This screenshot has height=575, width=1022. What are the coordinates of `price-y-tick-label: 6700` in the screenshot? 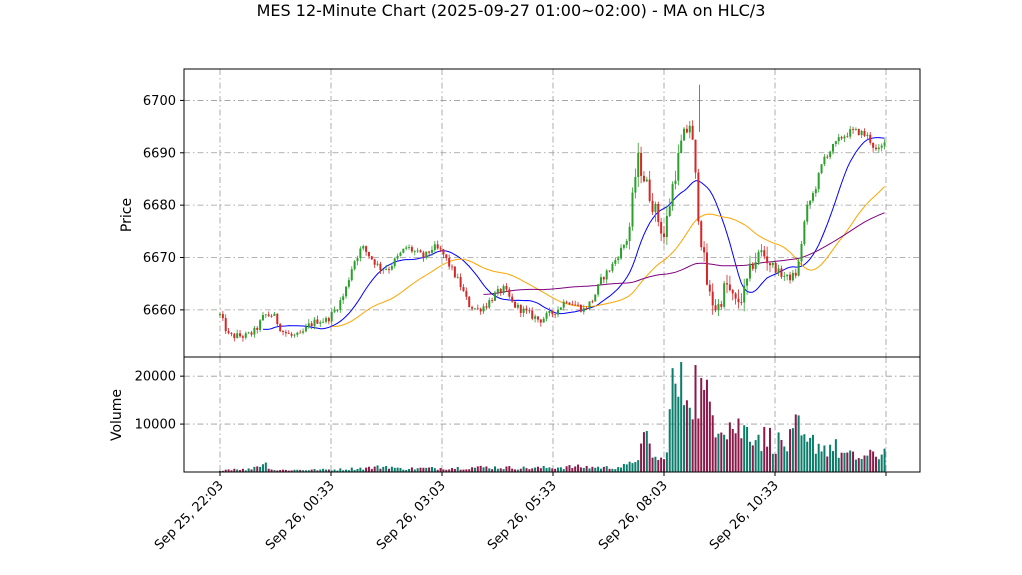 It's located at (159, 101).